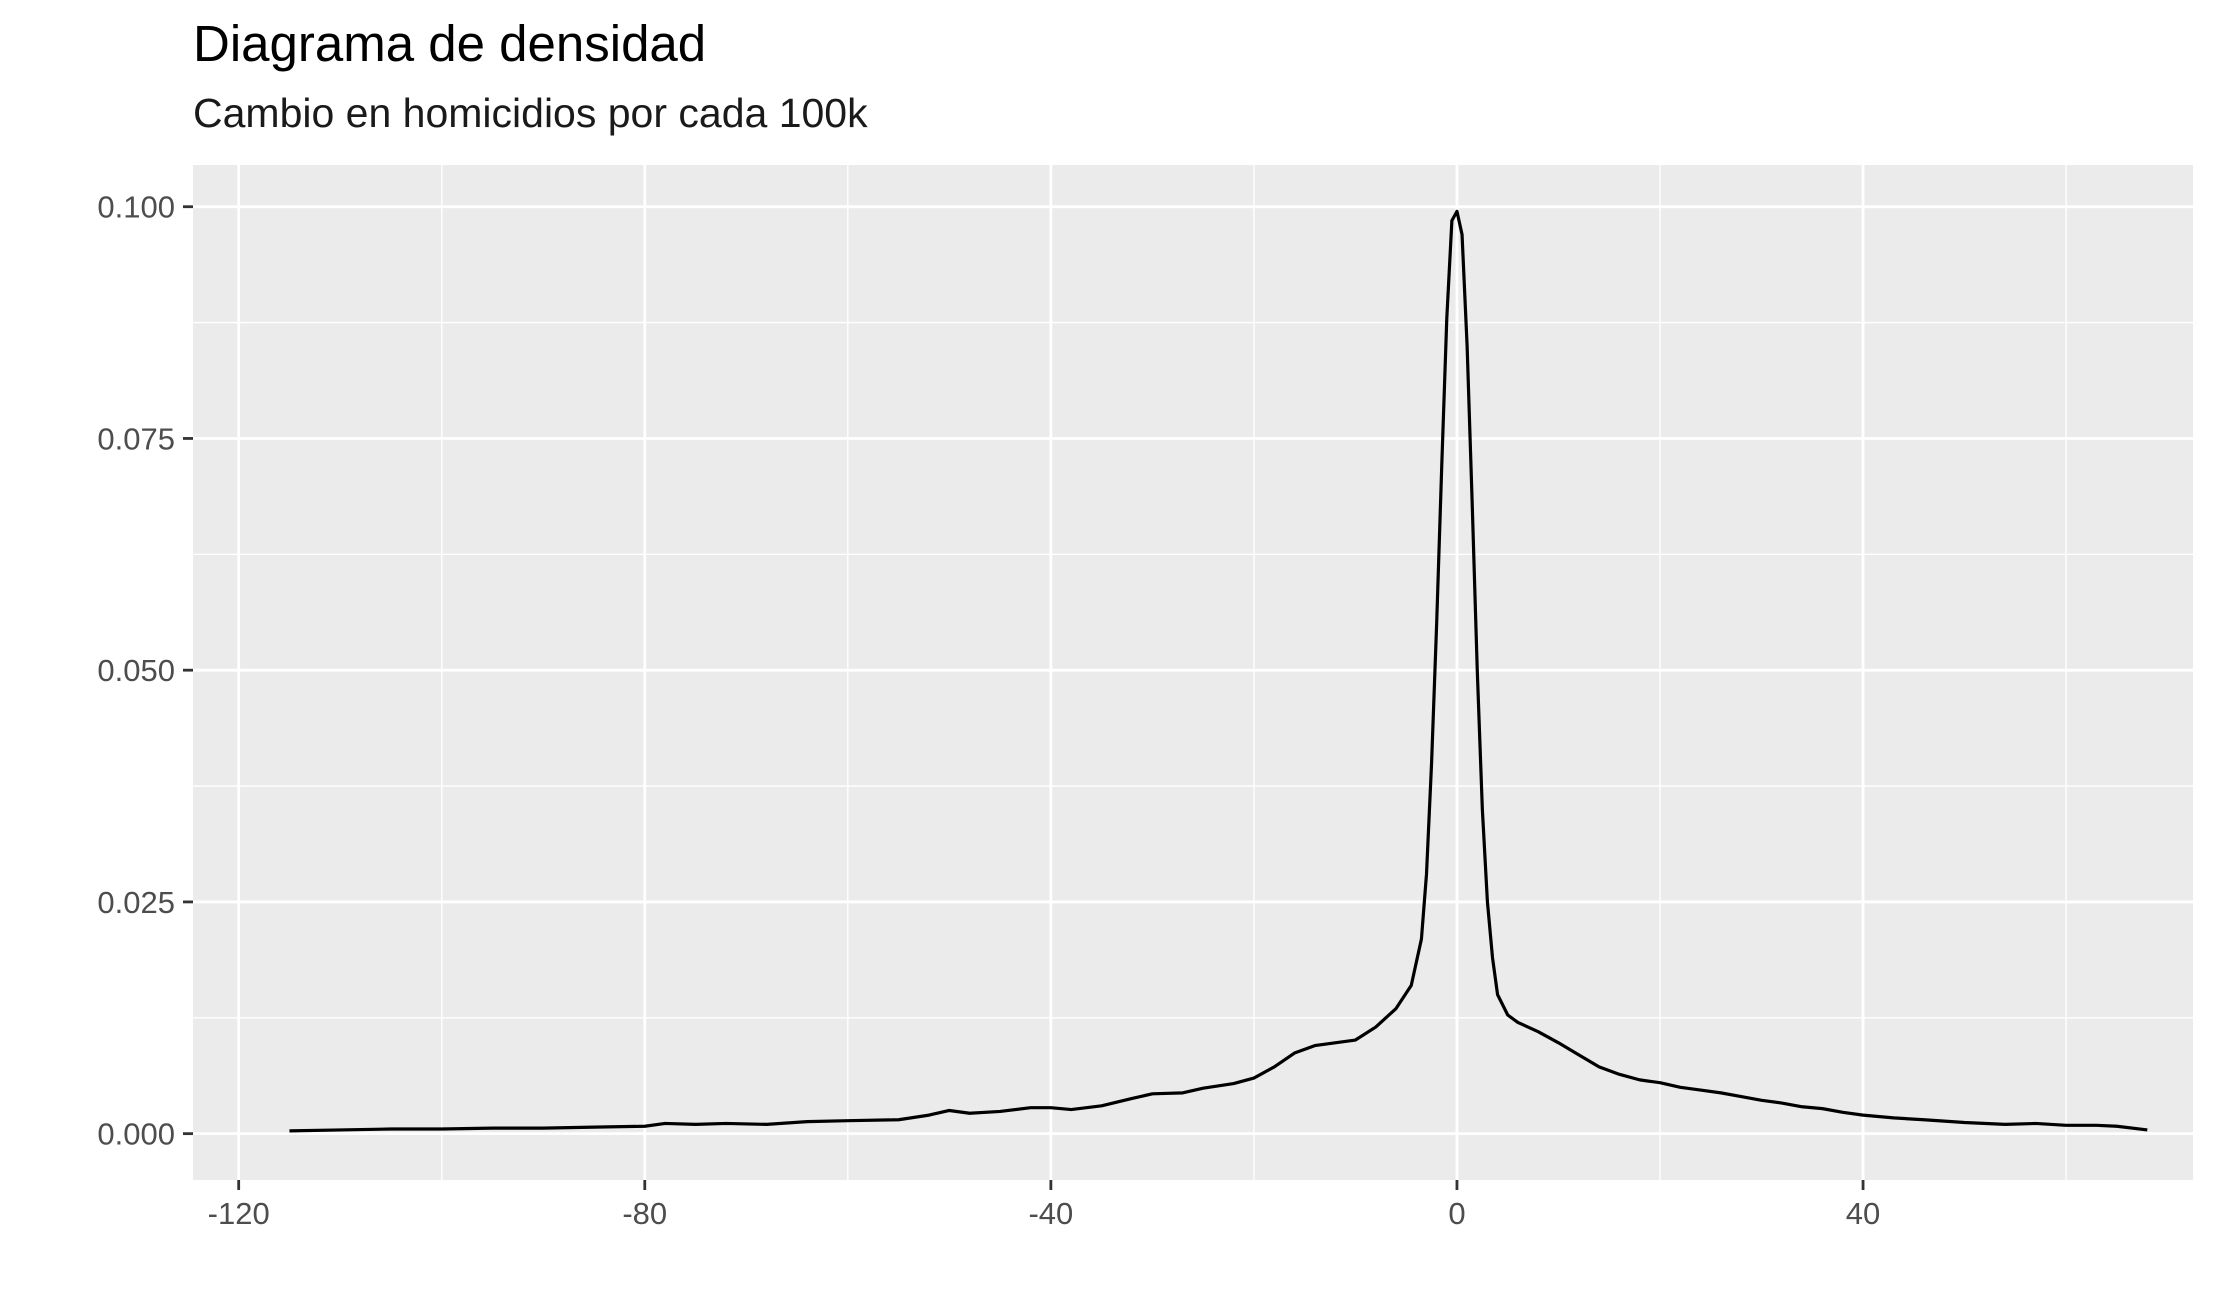 This screenshot has height=1303, width=2237. What do you see at coordinates (1456, 1213) in the screenshot?
I see `x-tick-label: 0` at bounding box center [1456, 1213].